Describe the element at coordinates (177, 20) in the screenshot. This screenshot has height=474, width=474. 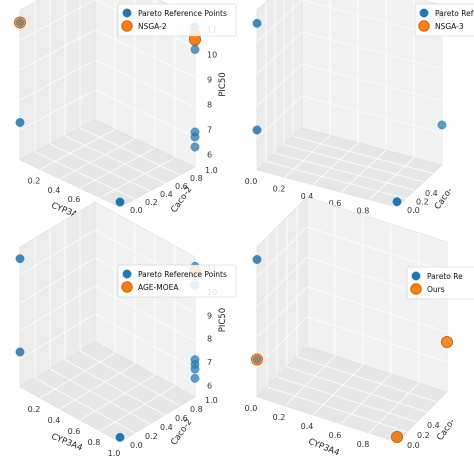
I see `legend: Pareto Reference Points NSGA-2` at that location.